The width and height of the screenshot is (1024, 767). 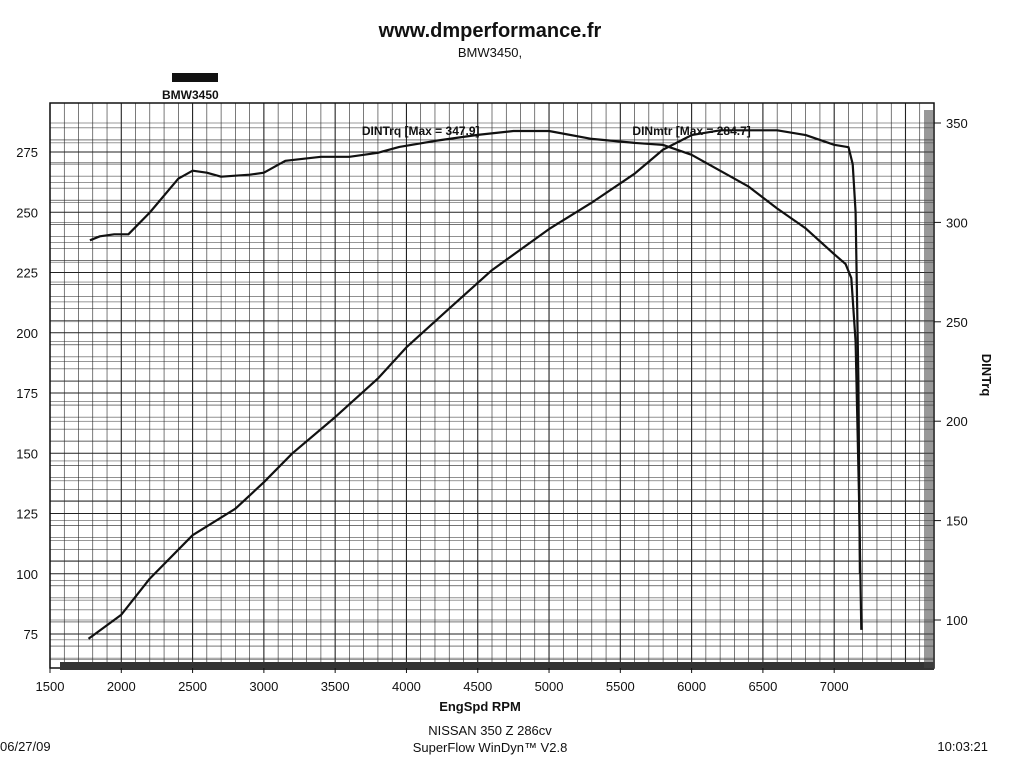 I want to click on y-right-tick-label: 300, so click(x=957, y=222).